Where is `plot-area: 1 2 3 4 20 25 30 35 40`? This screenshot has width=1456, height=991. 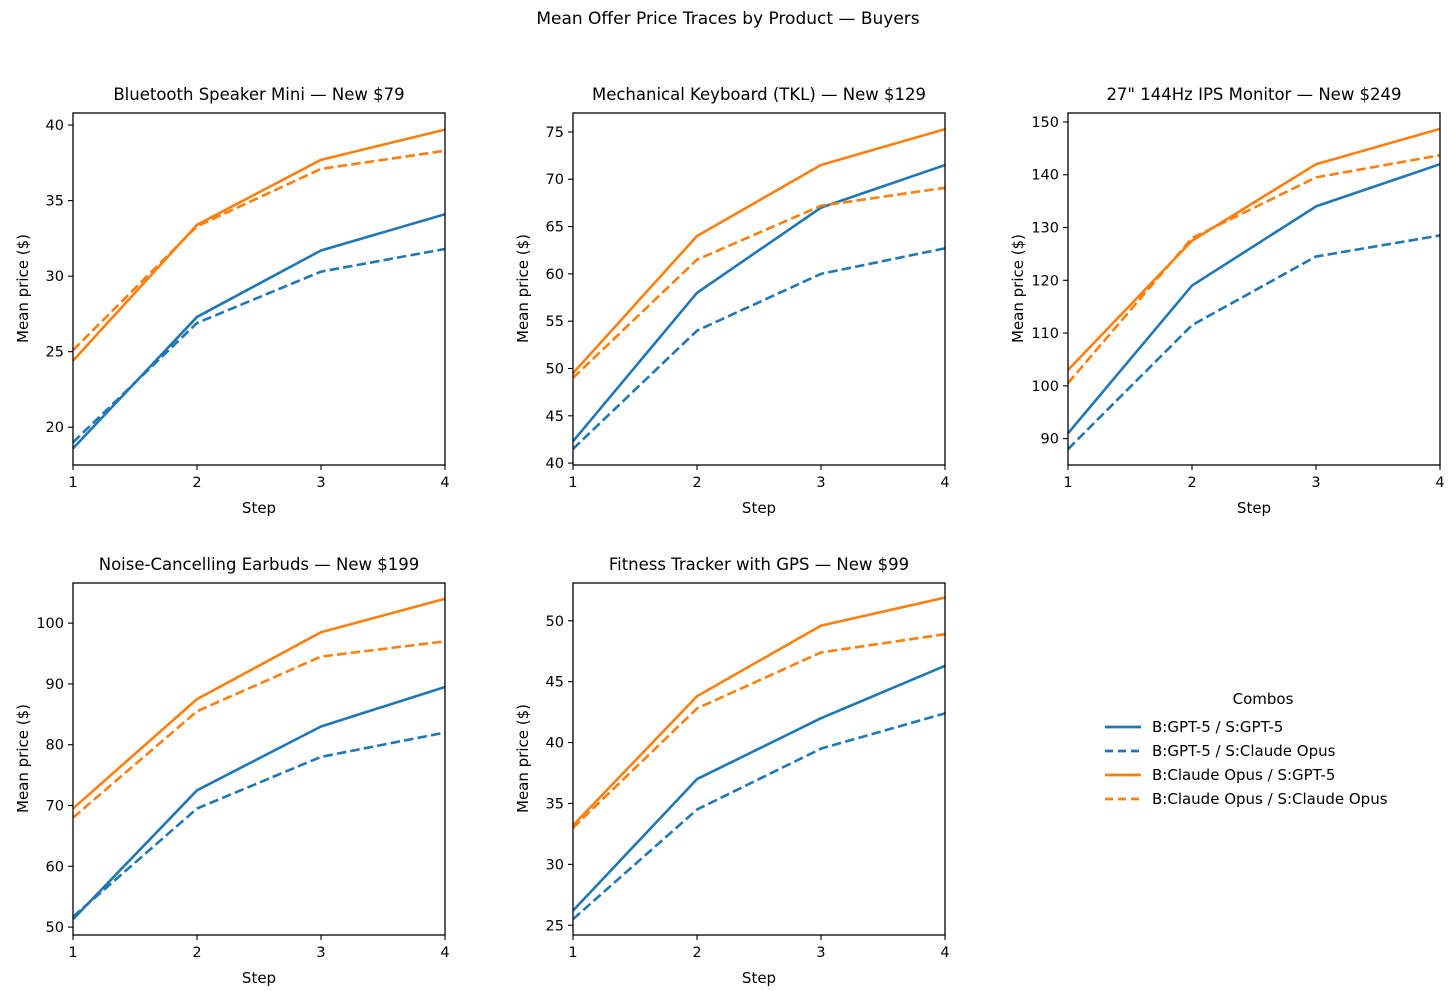 plot-area: 1 2 3 4 20 25 30 35 40 is located at coordinates (248, 301).